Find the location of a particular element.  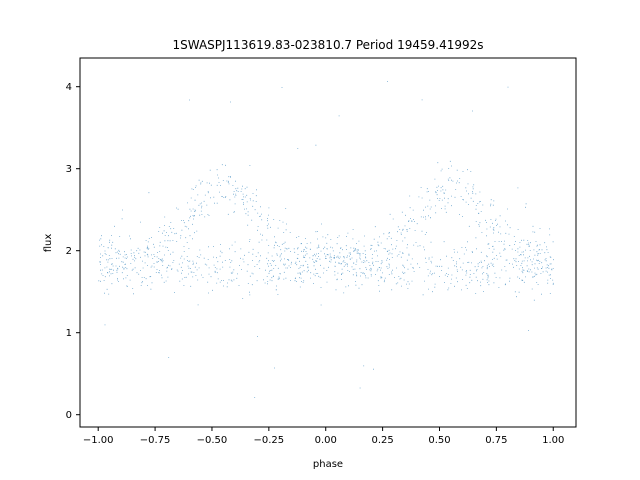

x-axis-label: phase is located at coordinates (328, 464).